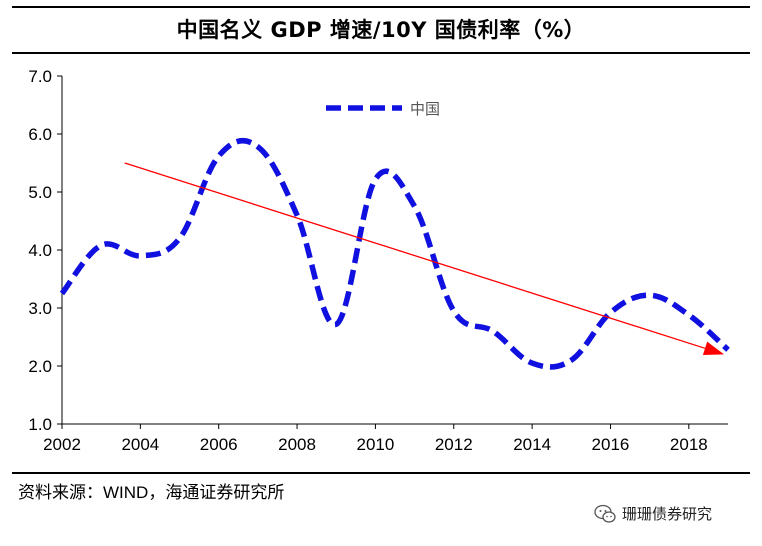  Describe the element at coordinates (667, 514) in the screenshot. I see `watermark-text: 珊珊债券研究` at that location.